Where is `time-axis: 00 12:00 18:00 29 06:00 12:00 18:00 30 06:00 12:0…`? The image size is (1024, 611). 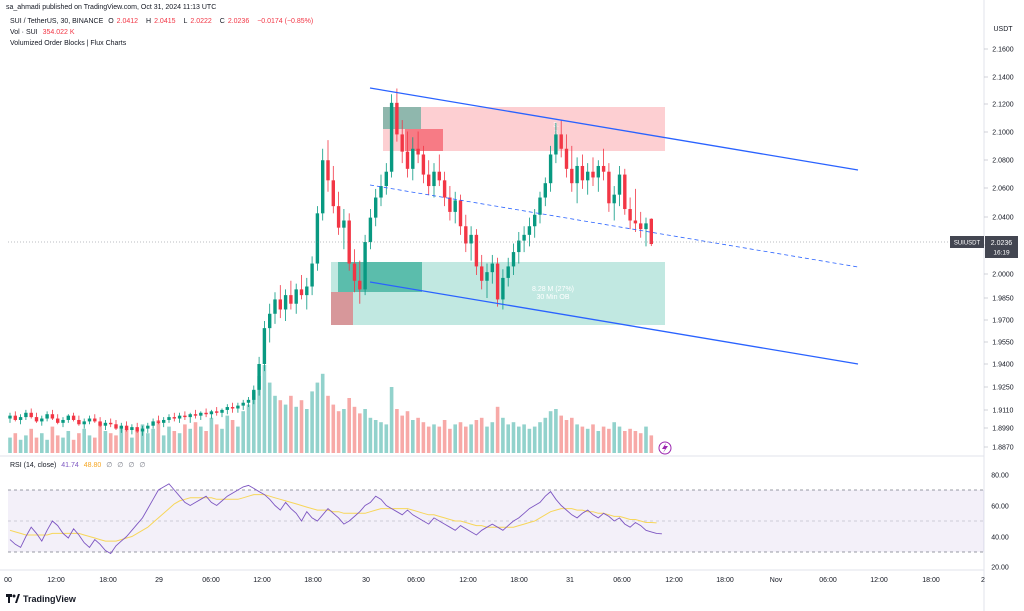 time-axis: 00 12:00 18:00 29 06:00 12:00 18:00 30 06:00 12:0… is located at coordinates (494, 580).